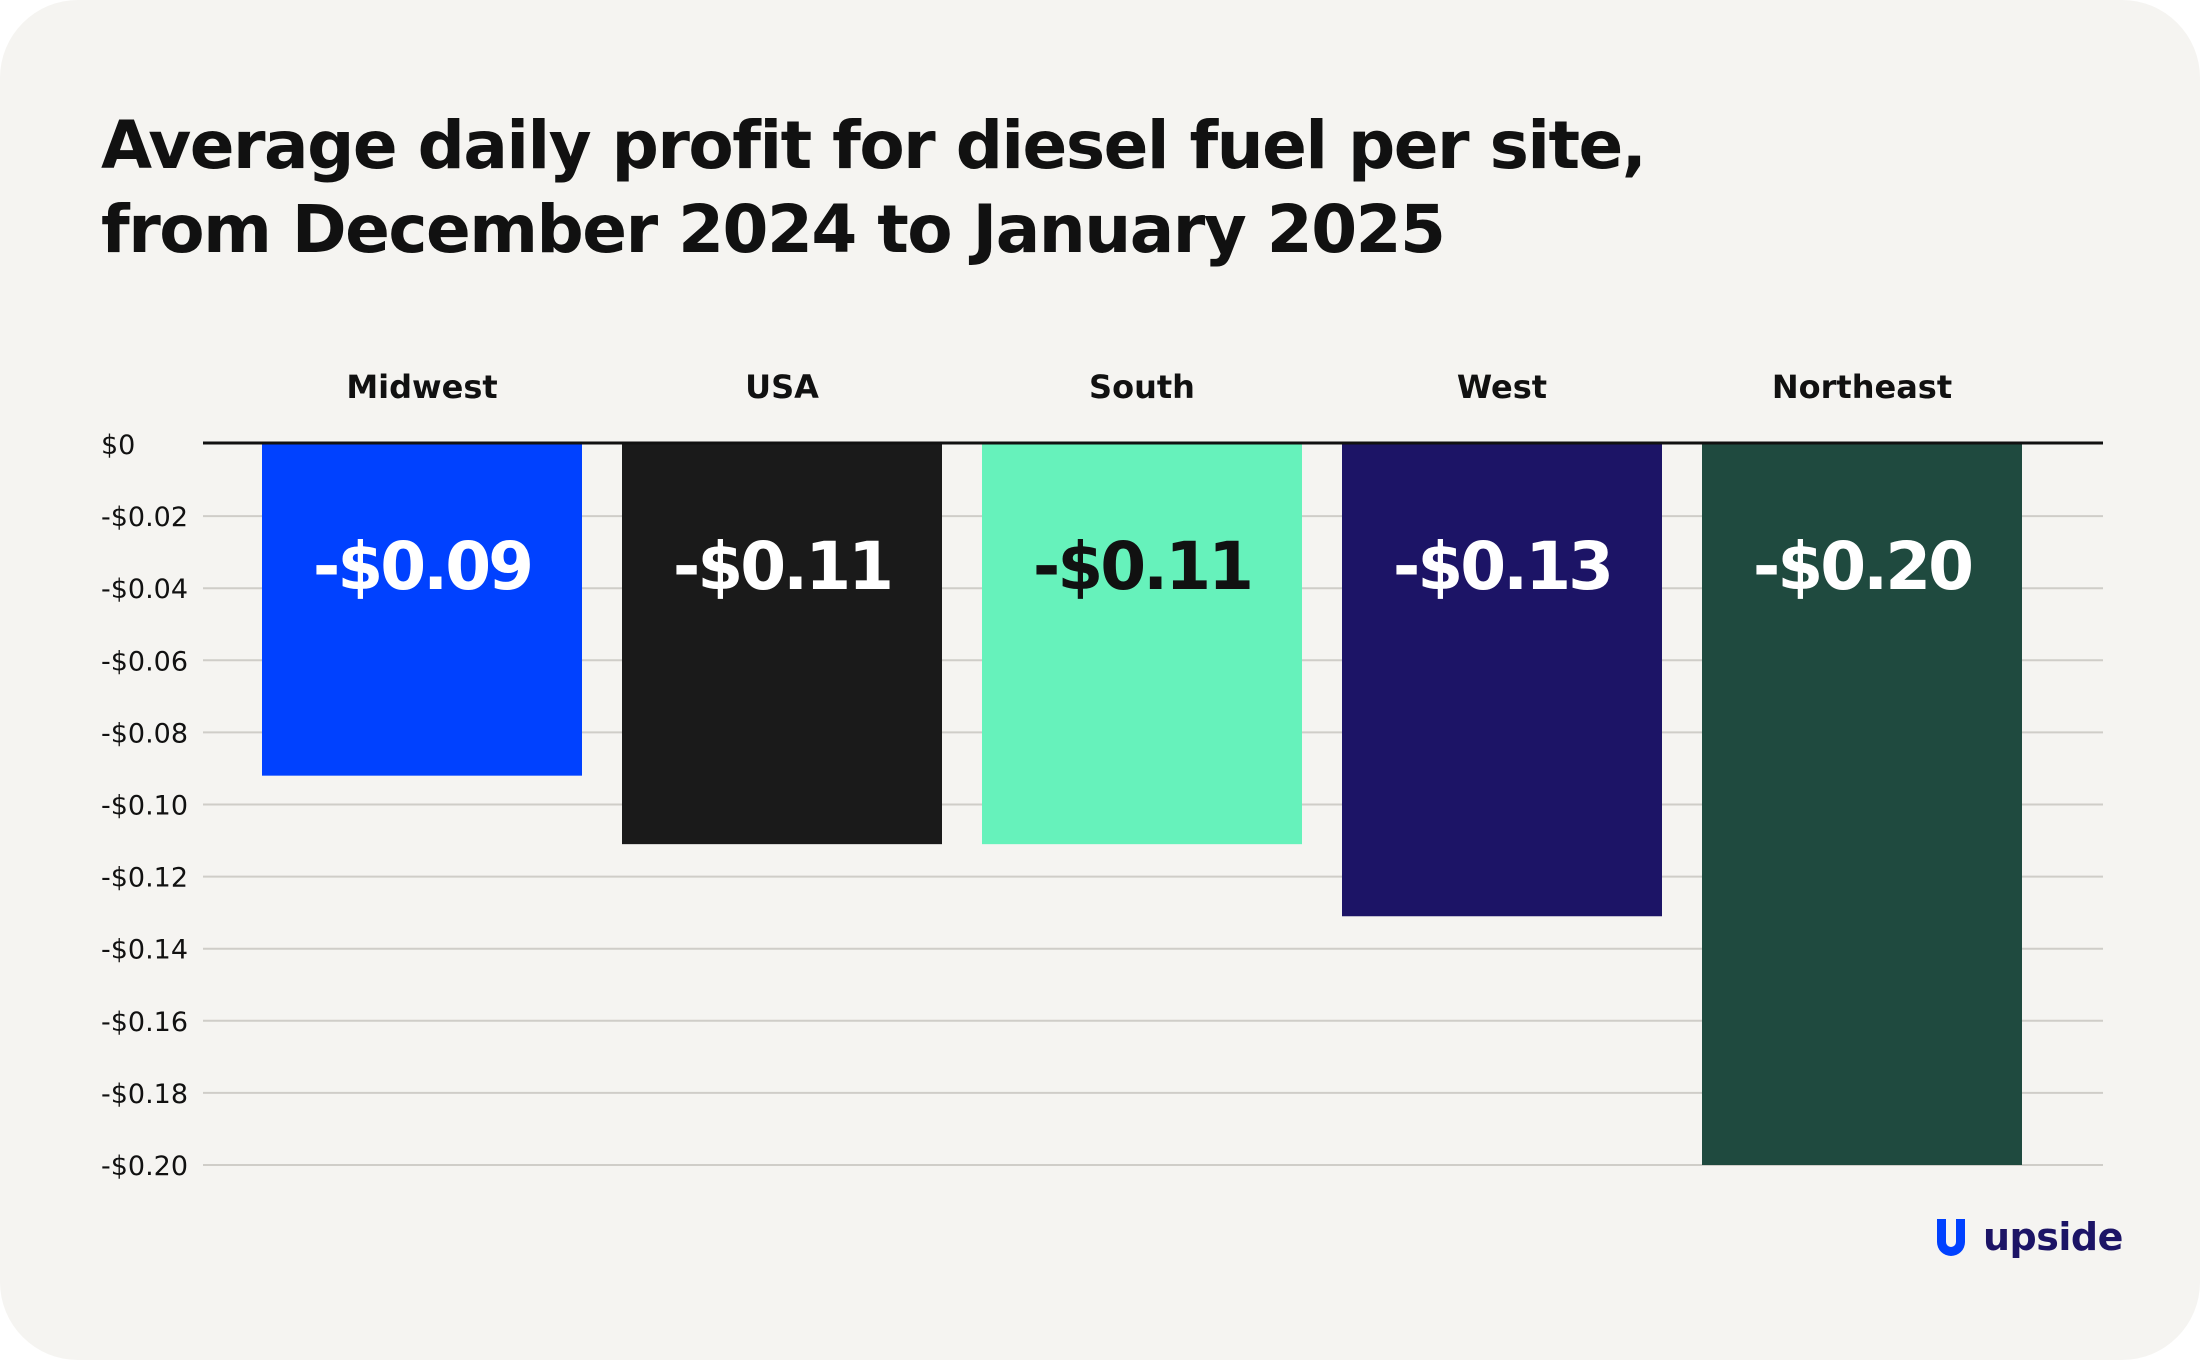 The image size is (2200, 1360). What do you see at coordinates (1142, 387) in the screenshot?
I see `category-label: South` at bounding box center [1142, 387].